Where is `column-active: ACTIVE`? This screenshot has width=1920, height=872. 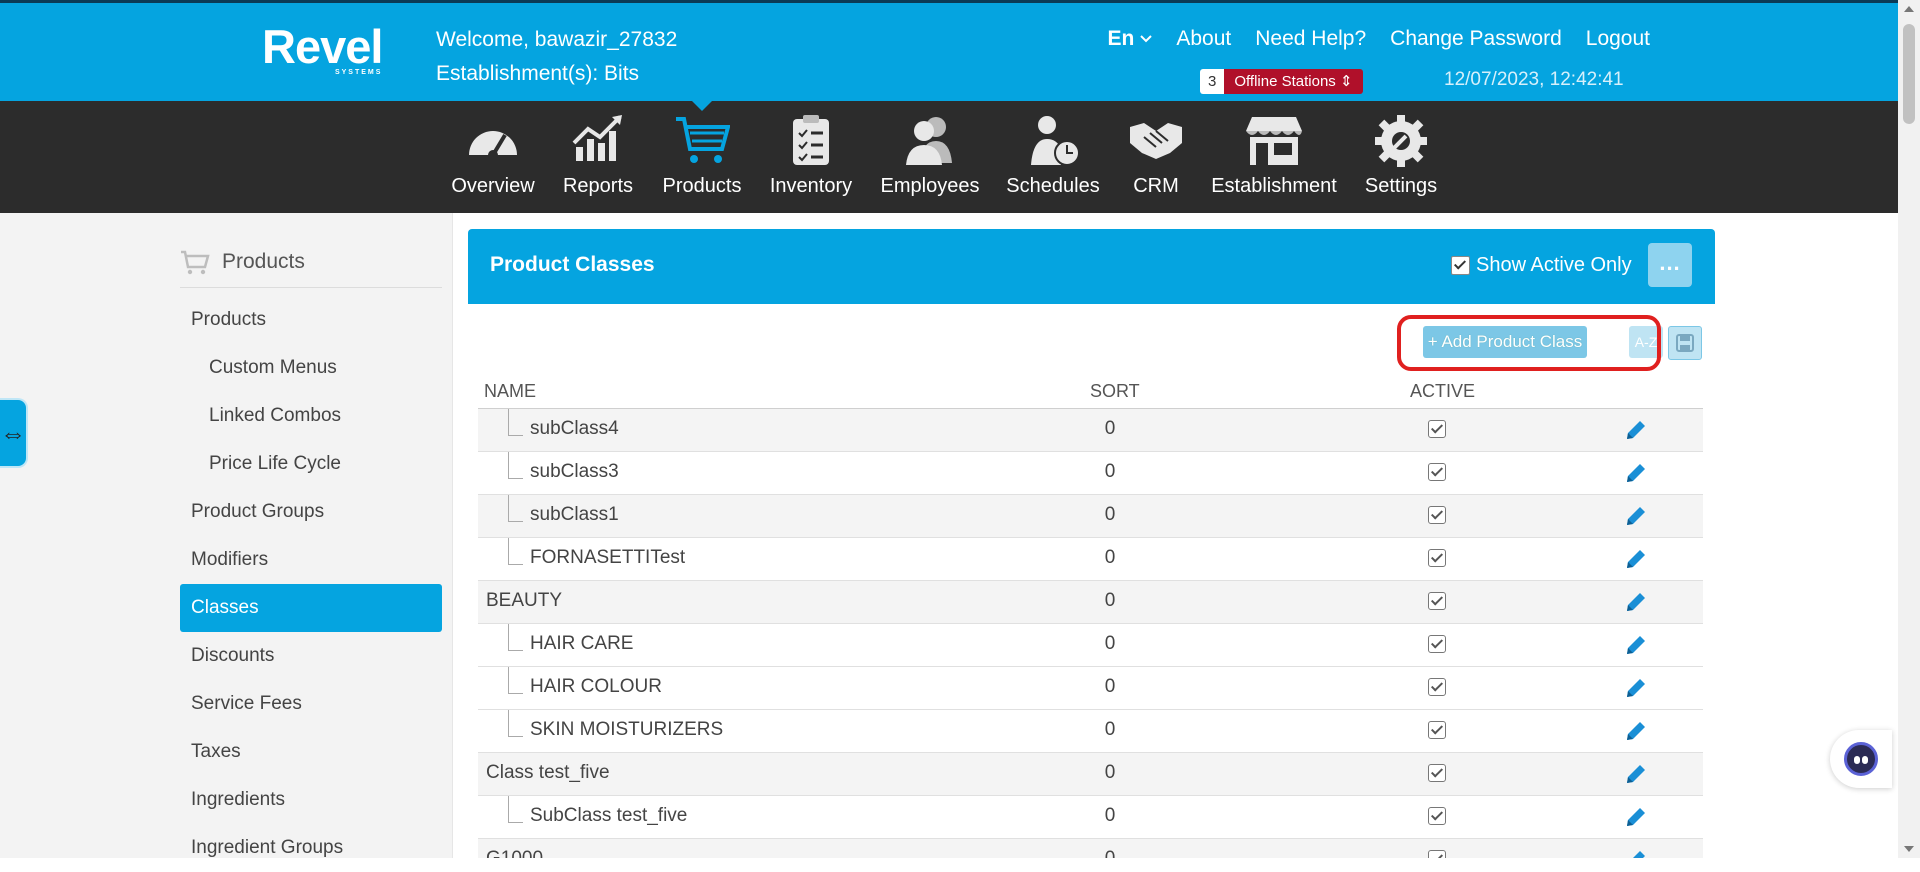
column-active: ACTIVE is located at coordinates (1443, 391).